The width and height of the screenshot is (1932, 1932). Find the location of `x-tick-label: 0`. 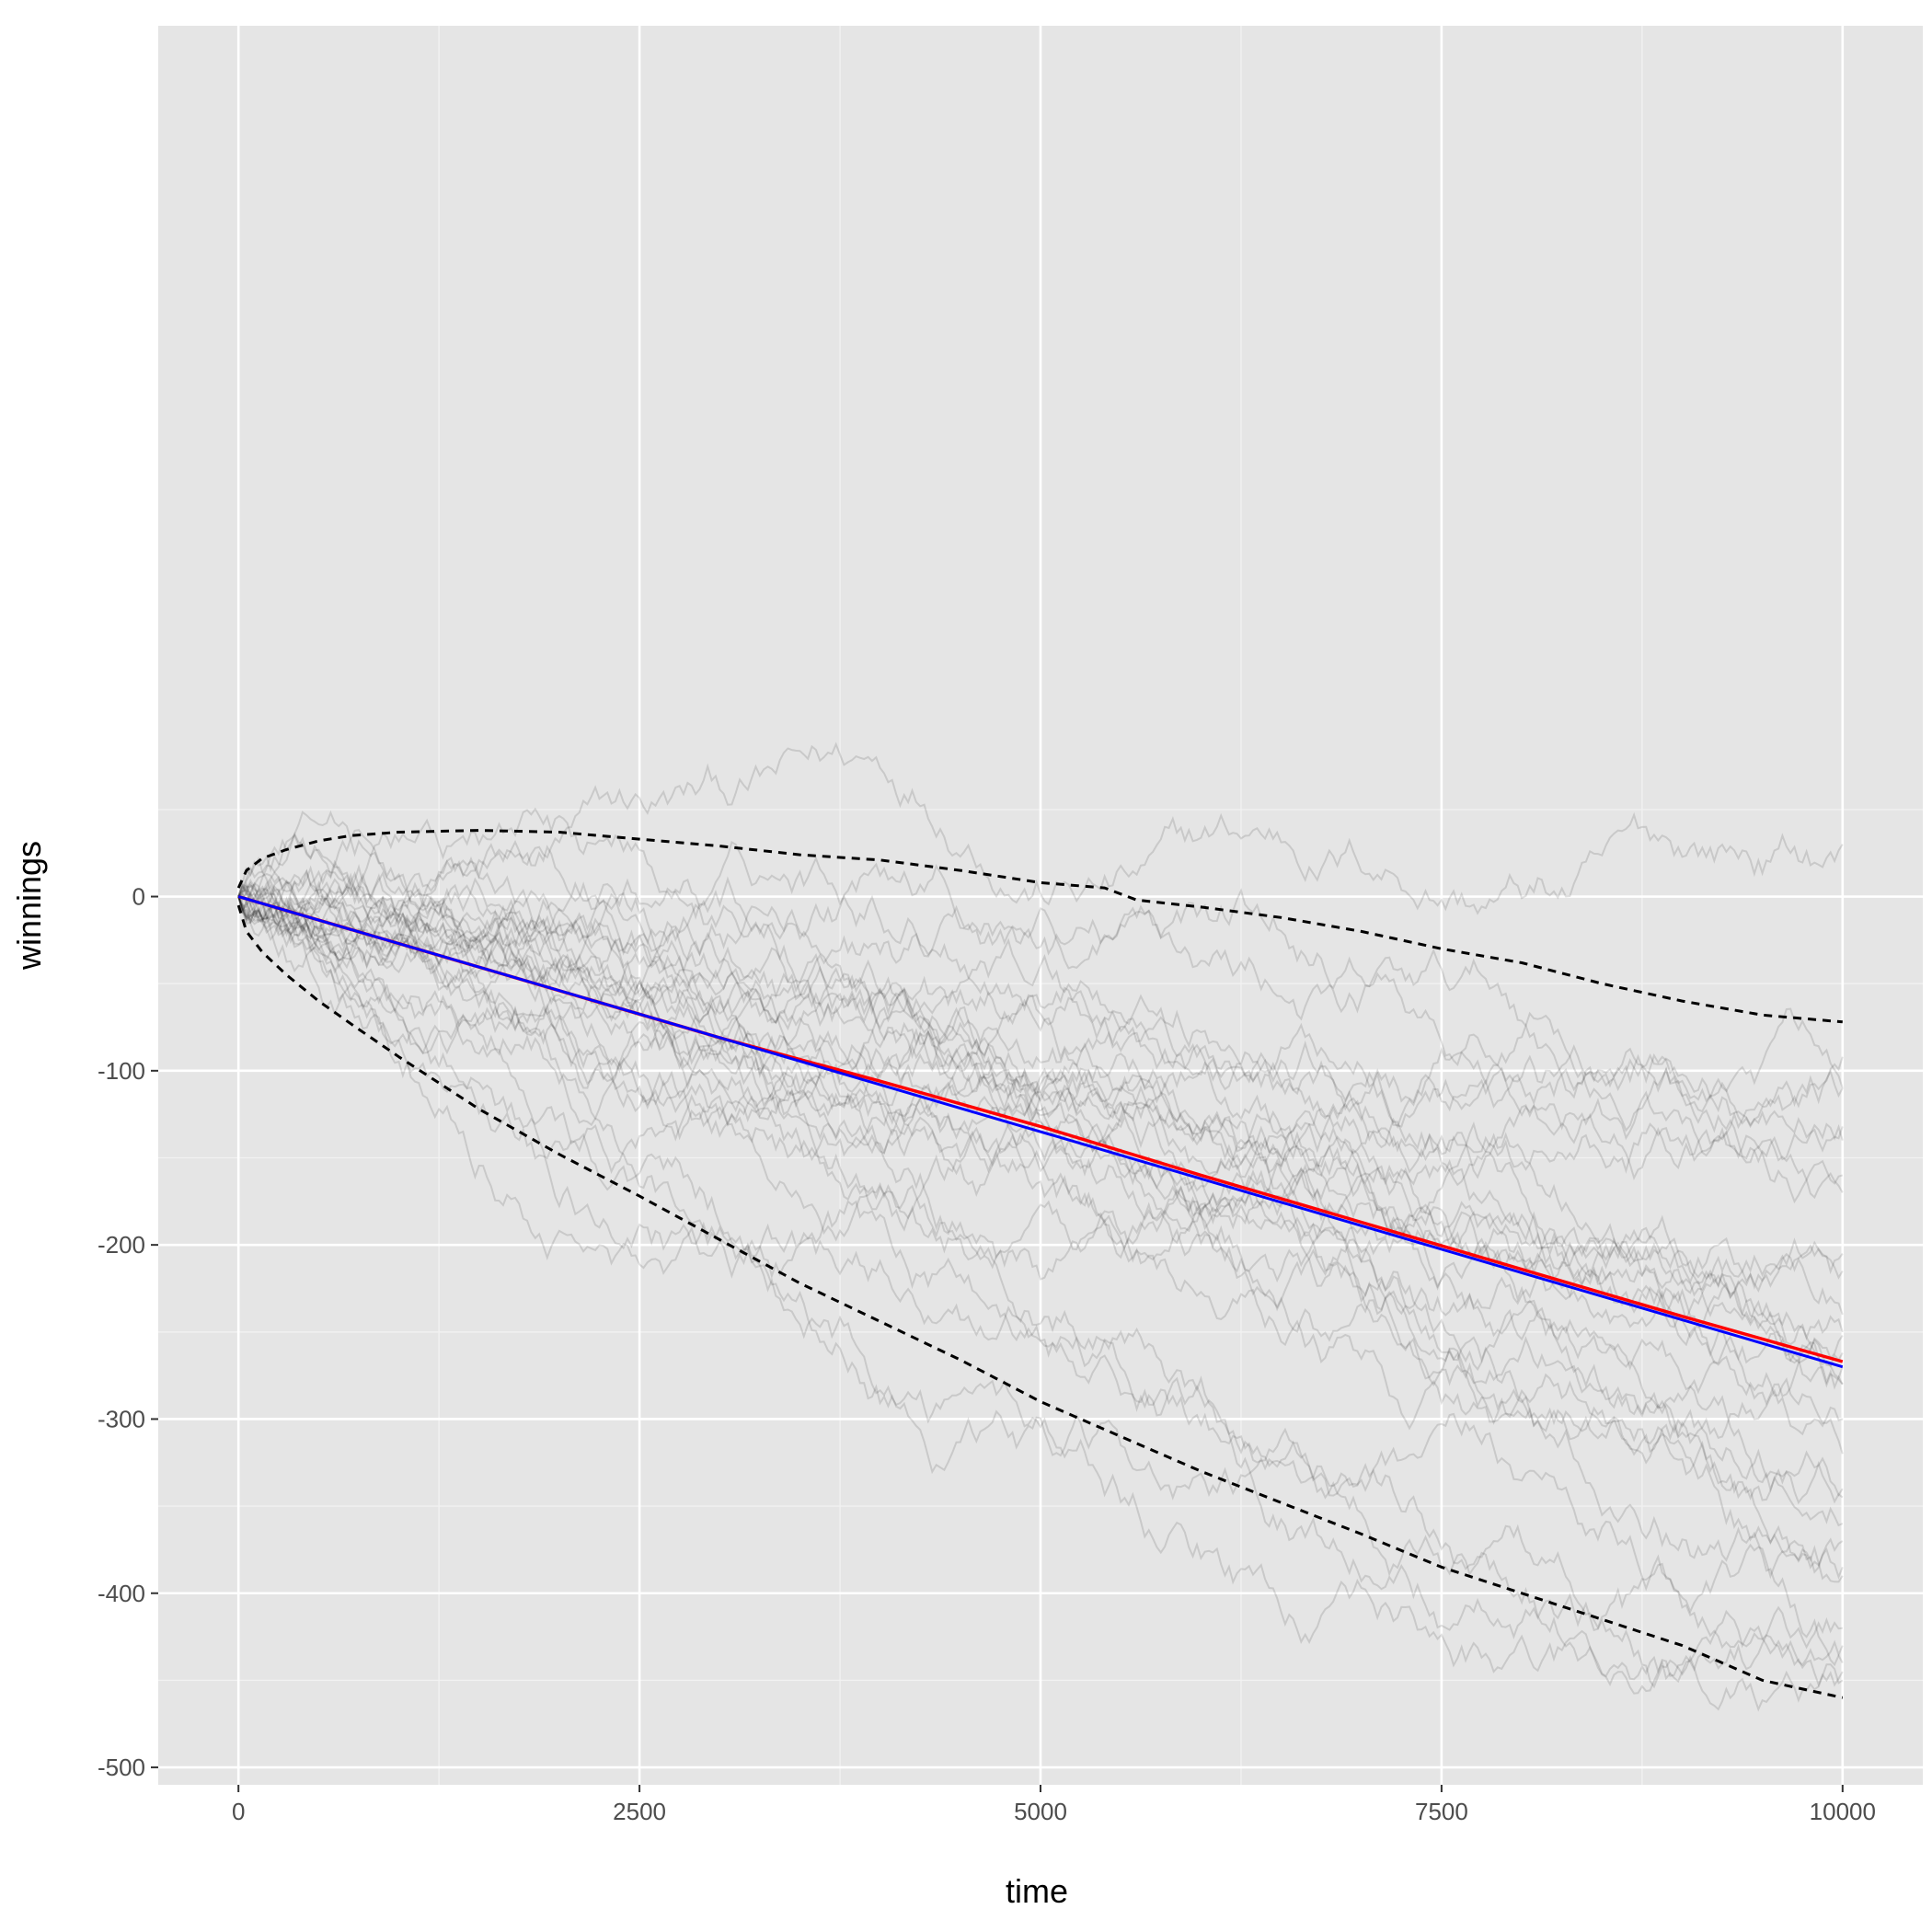

x-tick-label: 0 is located at coordinates (238, 1811).